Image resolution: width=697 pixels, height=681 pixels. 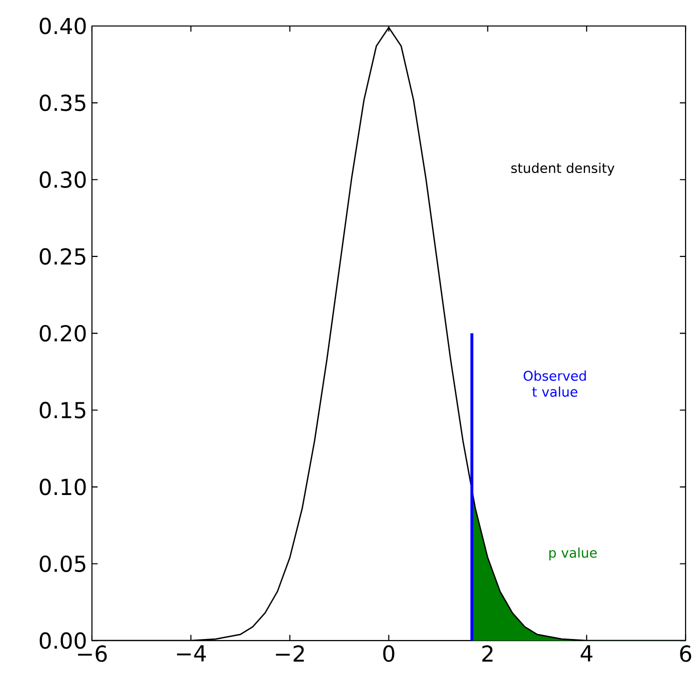 I want to click on x-tick-label: −4, so click(x=191, y=654).